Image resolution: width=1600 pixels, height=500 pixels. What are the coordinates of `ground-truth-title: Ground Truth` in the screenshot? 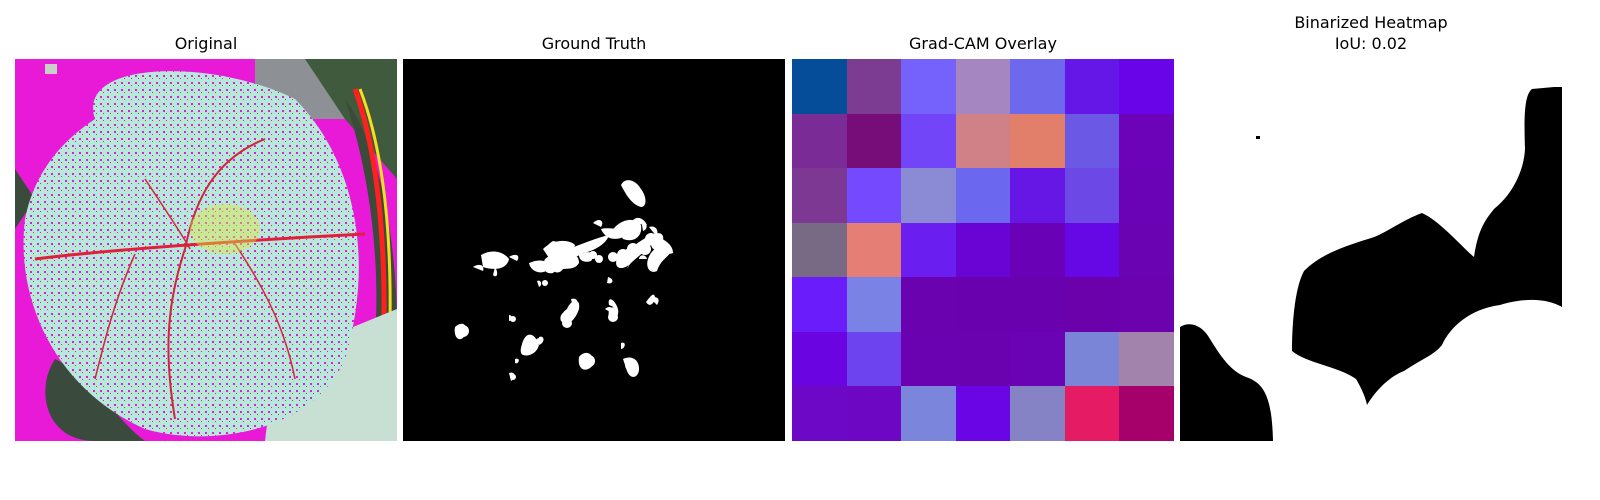 It's located at (594, 43).